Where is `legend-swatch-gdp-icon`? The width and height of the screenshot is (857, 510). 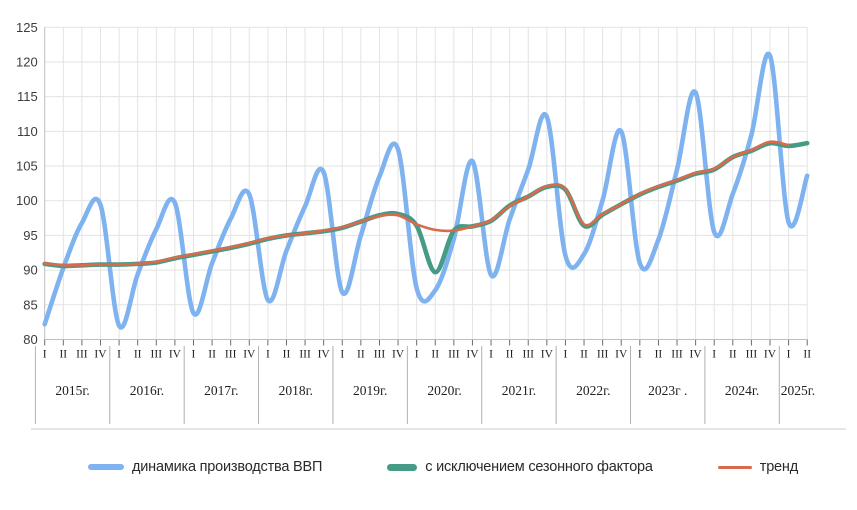 legend-swatch-gdp-icon is located at coordinates (106, 467).